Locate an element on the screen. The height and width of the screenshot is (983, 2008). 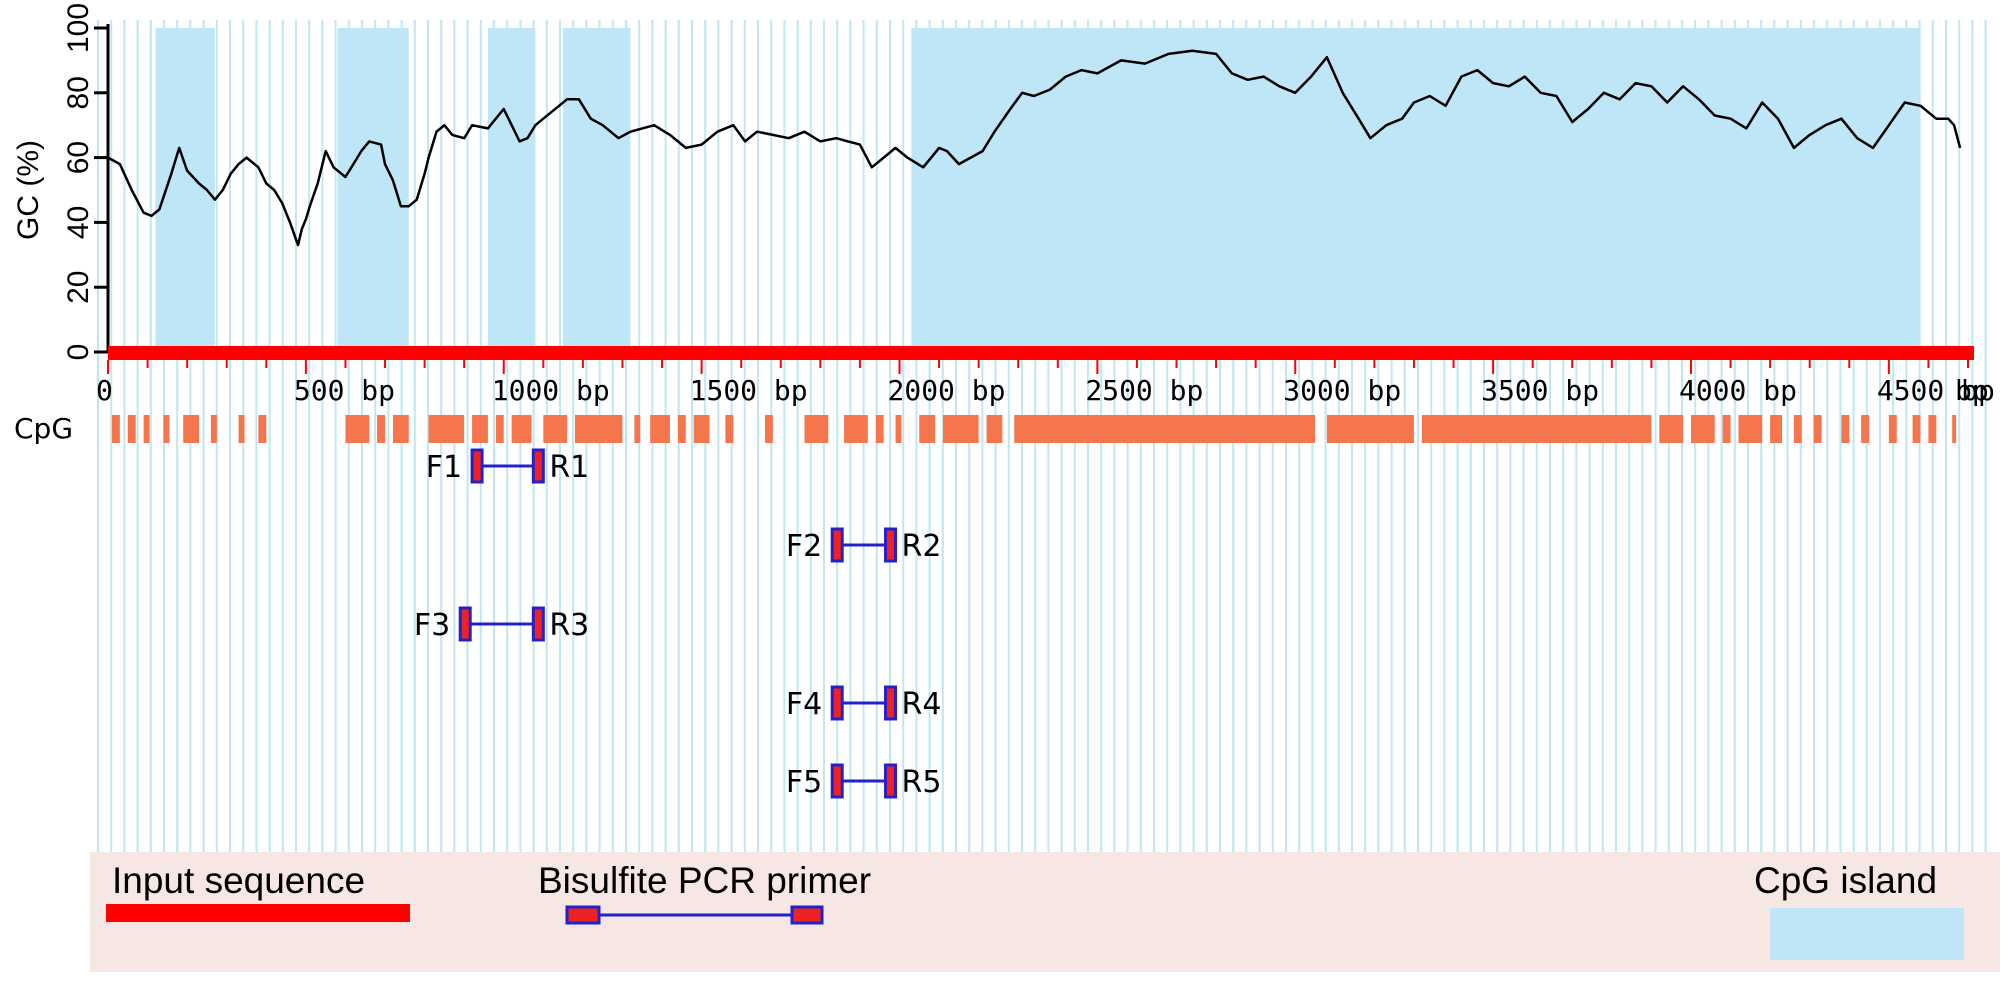
cpg-site-track: CpG is located at coordinates (985, 428).